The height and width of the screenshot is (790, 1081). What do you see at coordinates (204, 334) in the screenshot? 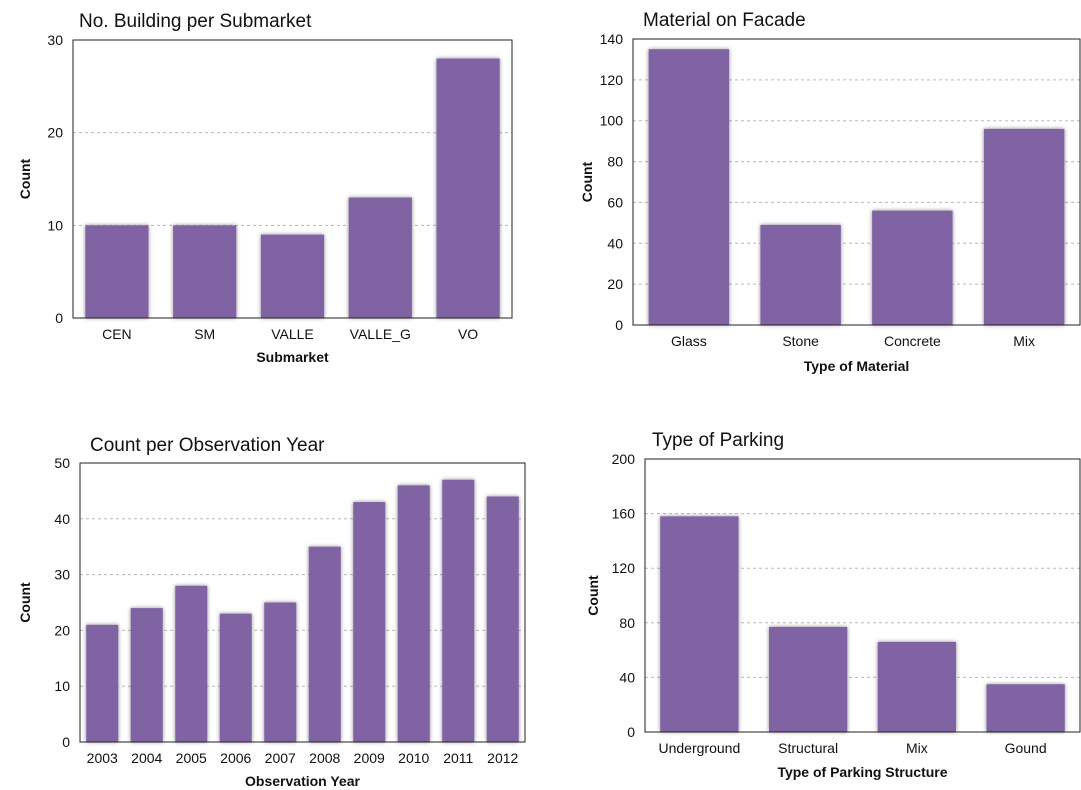
I see `x-tick-label: SM` at bounding box center [204, 334].